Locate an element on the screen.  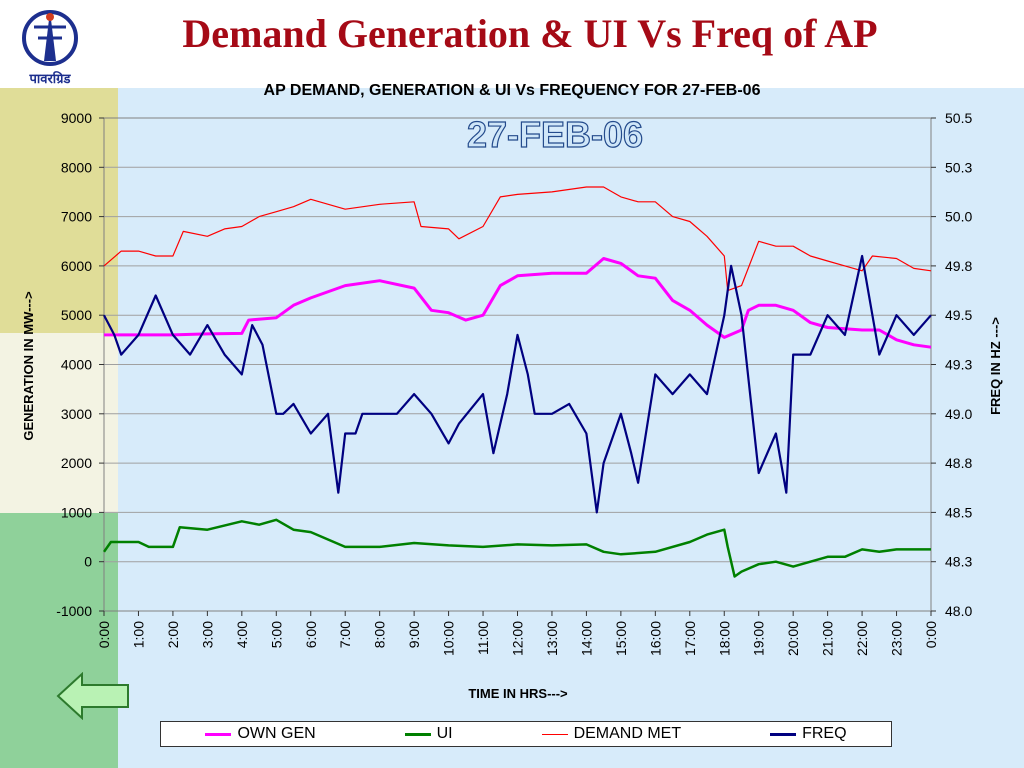
x-tick-label: 7:00 is located at coordinates (345, 634).